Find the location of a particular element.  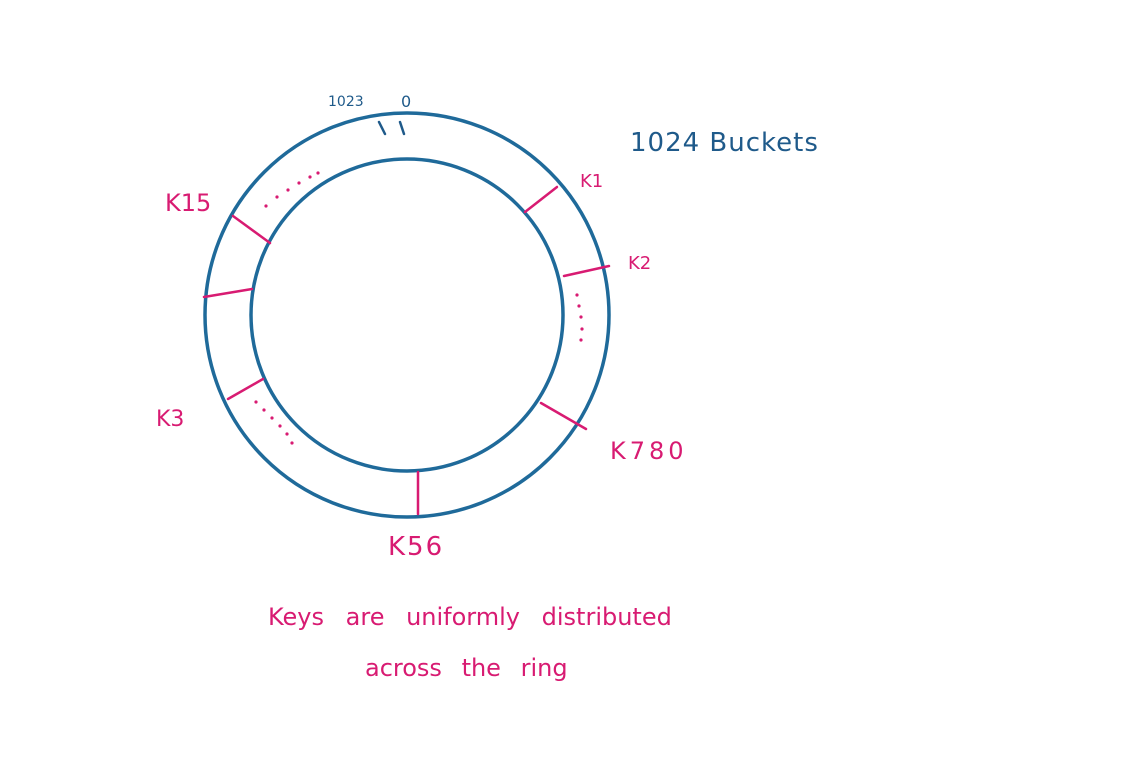

inner-ring is located at coordinates (407, 315).